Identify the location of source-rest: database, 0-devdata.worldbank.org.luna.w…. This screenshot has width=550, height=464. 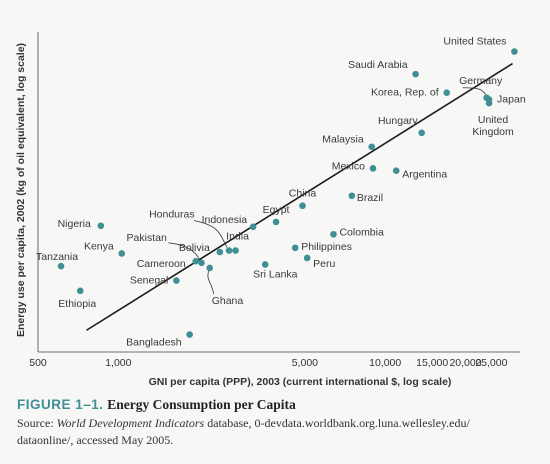
(337, 423).